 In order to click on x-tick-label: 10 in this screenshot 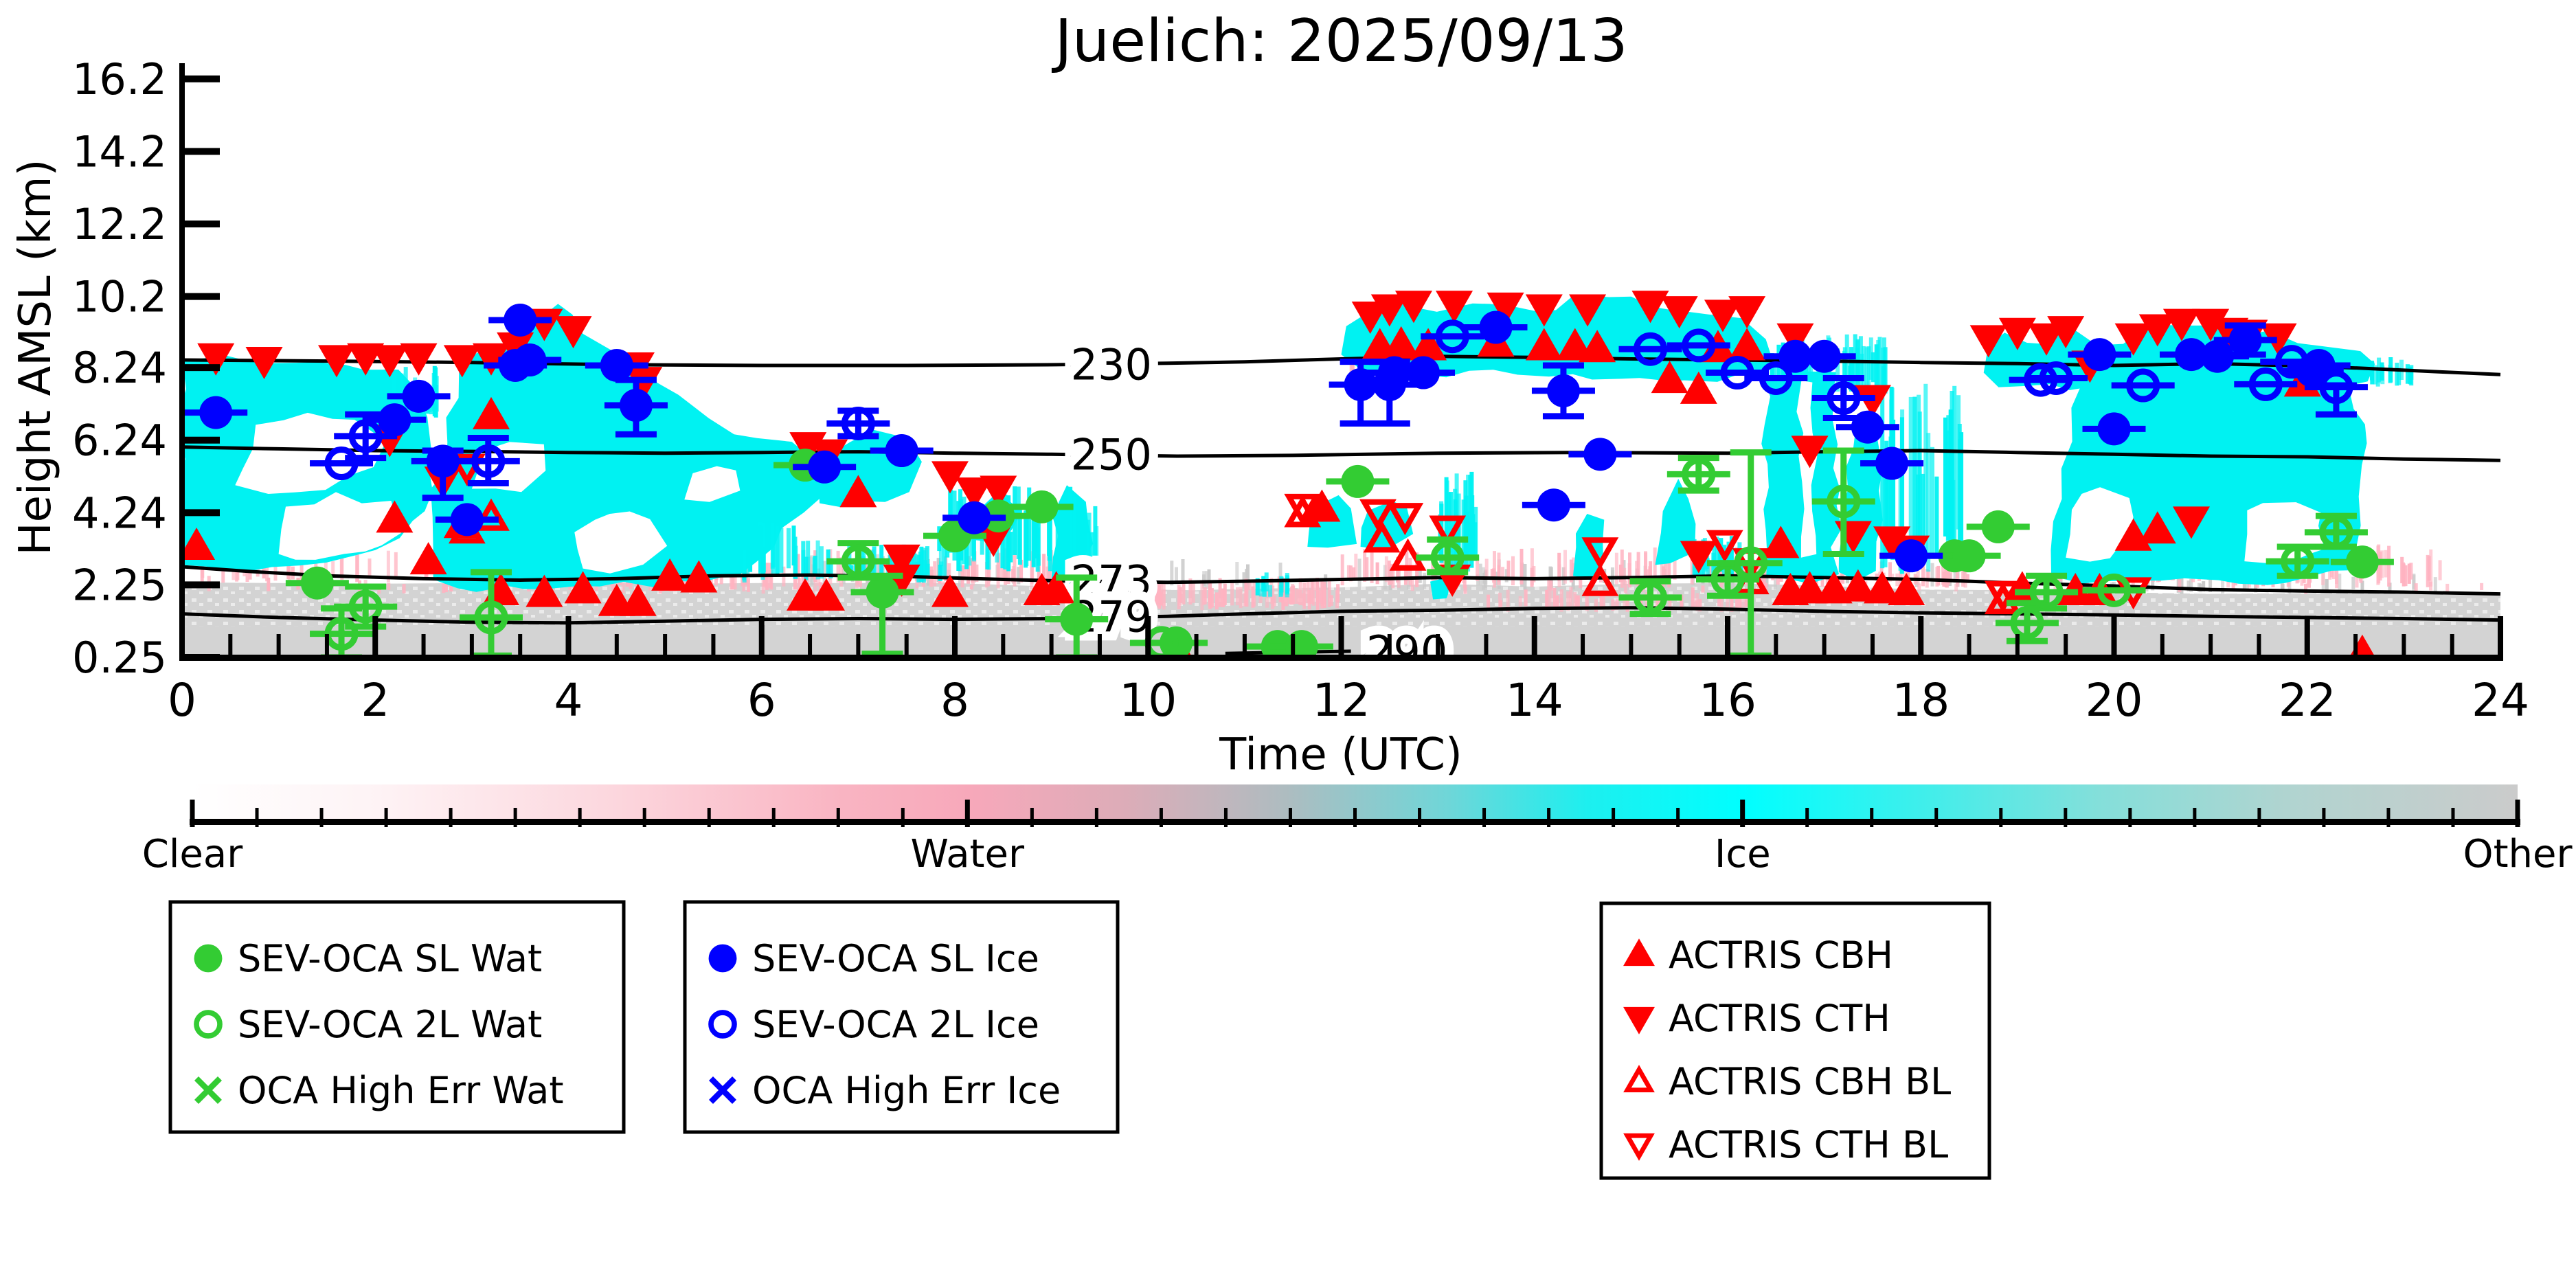, I will do `click(1148, 700)`.